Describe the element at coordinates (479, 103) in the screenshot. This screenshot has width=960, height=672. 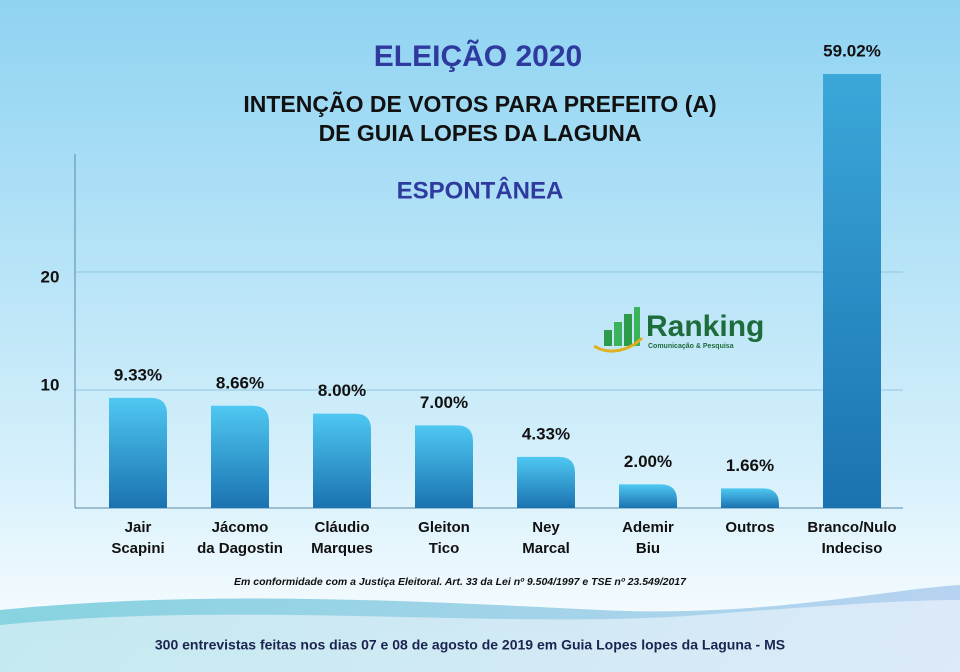
I see `subtitle: INTENÇÃO DE VOTOS PARA PREFEITO (A)` at that location.